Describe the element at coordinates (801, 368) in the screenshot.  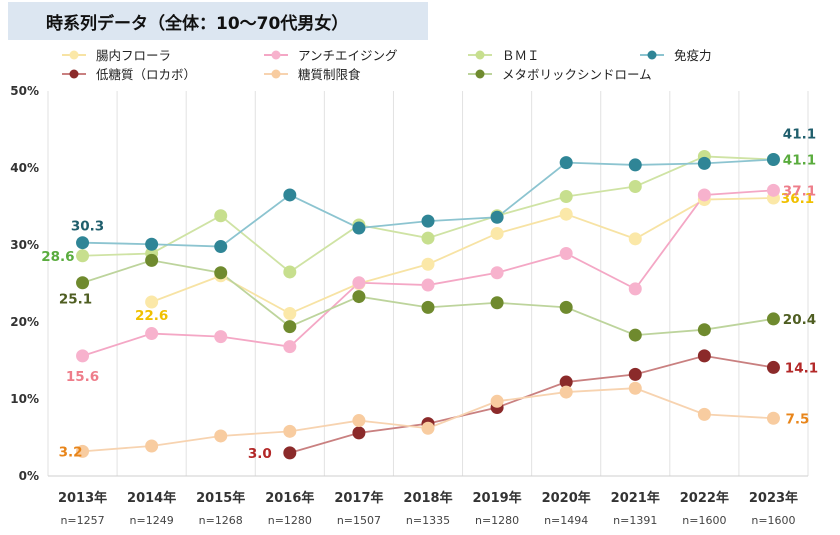
I see `data-label: 14.1` at that location.